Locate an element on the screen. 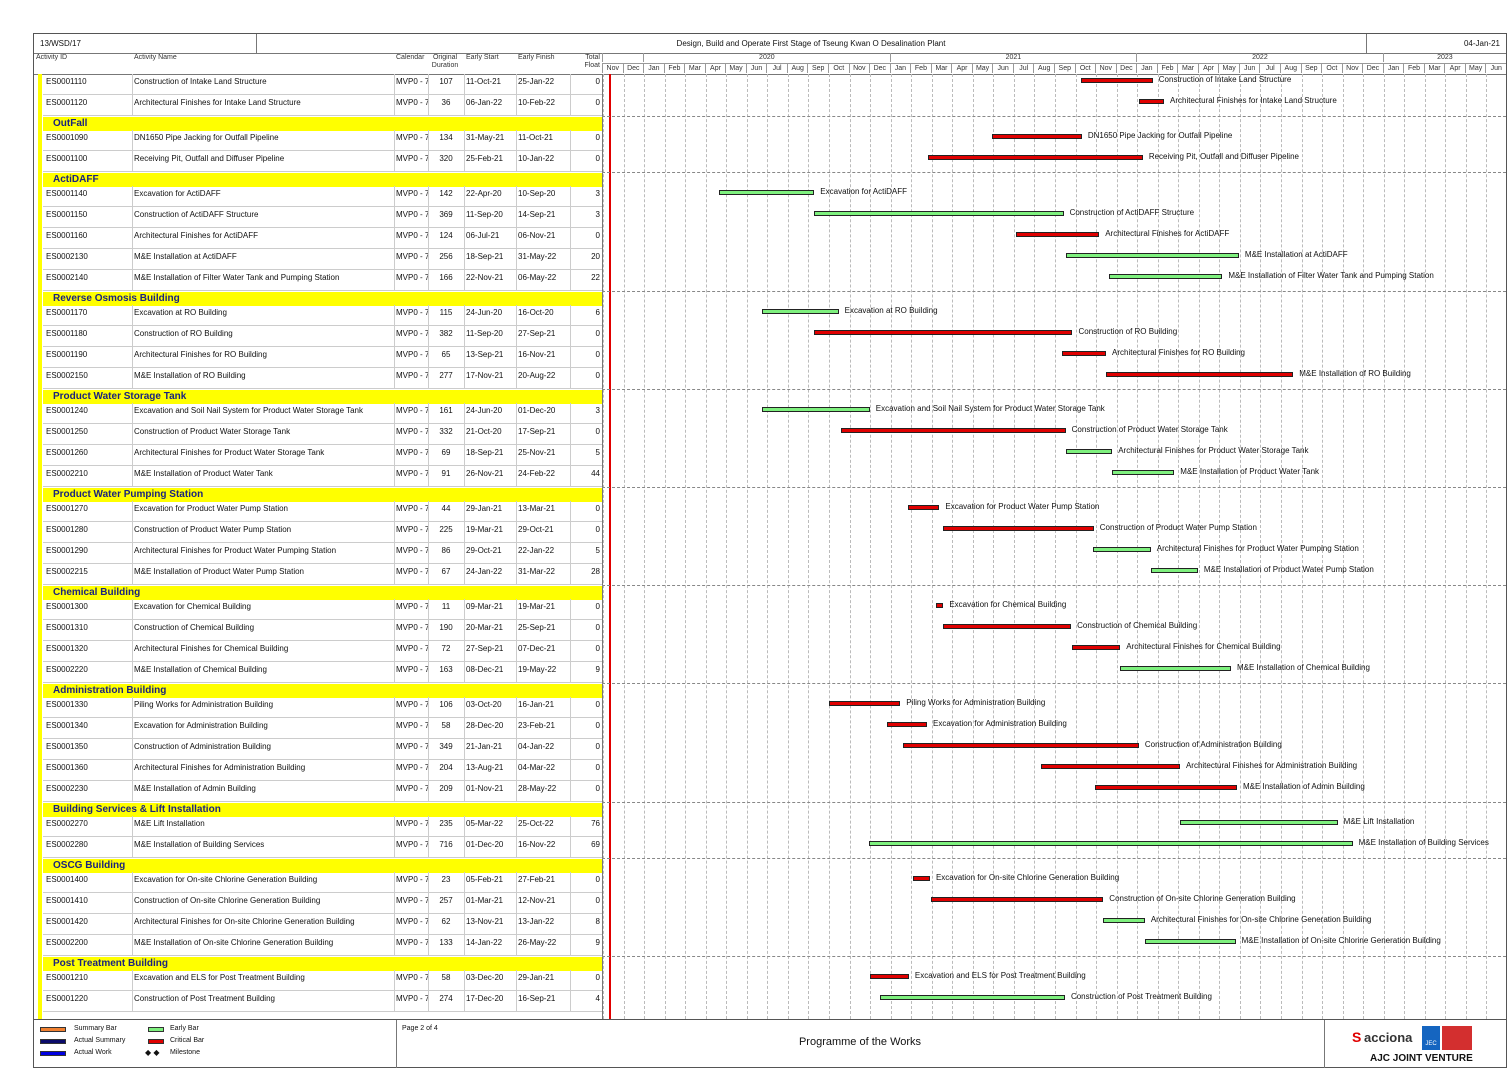 This screenshot has height=1070, width=1512. activity-name: Piling Works for Administration Building is located at coordinates (204, 704).